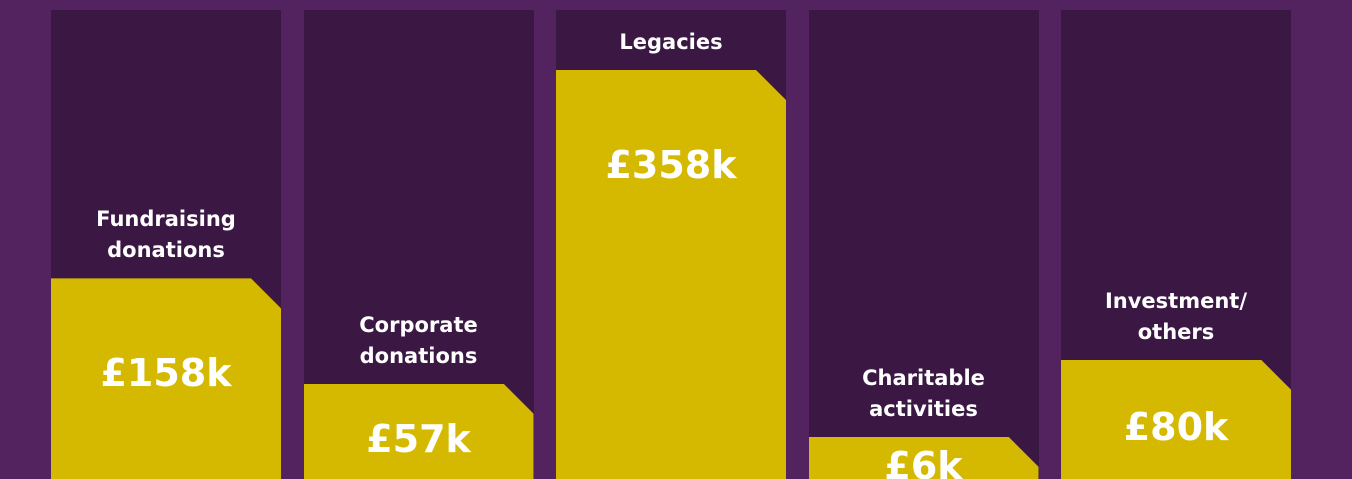 Image resolution: width=1352 pixels, height=479 pixels. Describe the element at coordinates (166, 235) in the screenshot. I see `category-label: Fundraising donations` at that location.